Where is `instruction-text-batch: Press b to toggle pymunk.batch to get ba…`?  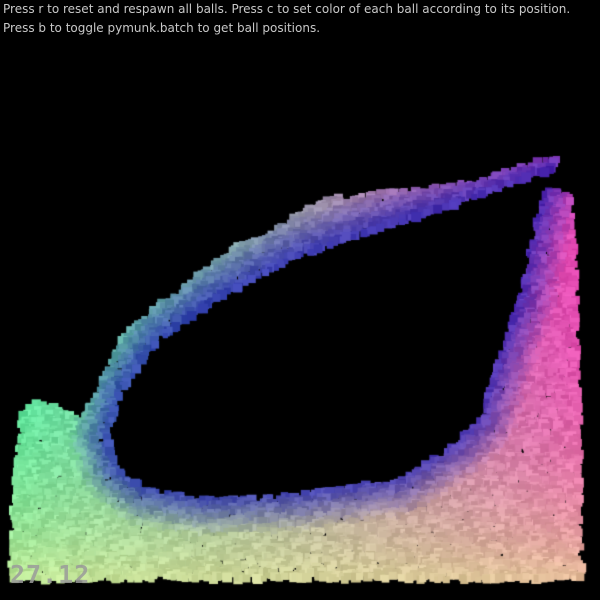 instruction-text-batch: Press b to toggle pymunk.batch to get ba… is located at coordinates (162, 28).